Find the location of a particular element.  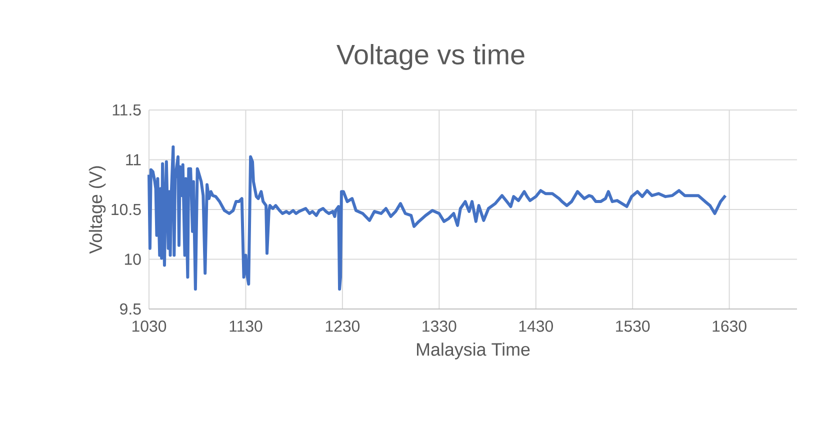

x-tick-label: 1330 is located at coordinates (439, 326).